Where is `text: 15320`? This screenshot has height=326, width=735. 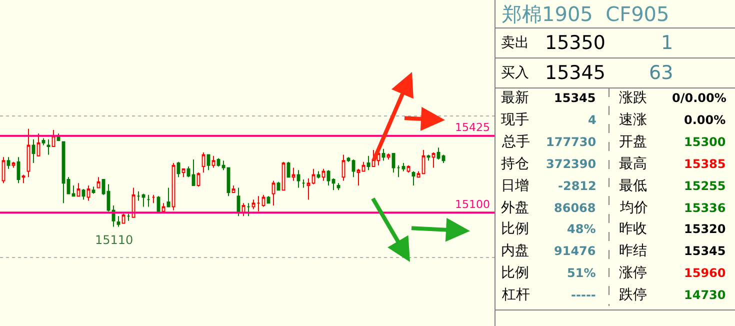
text: 15320 is located at coordinates (705, 229).